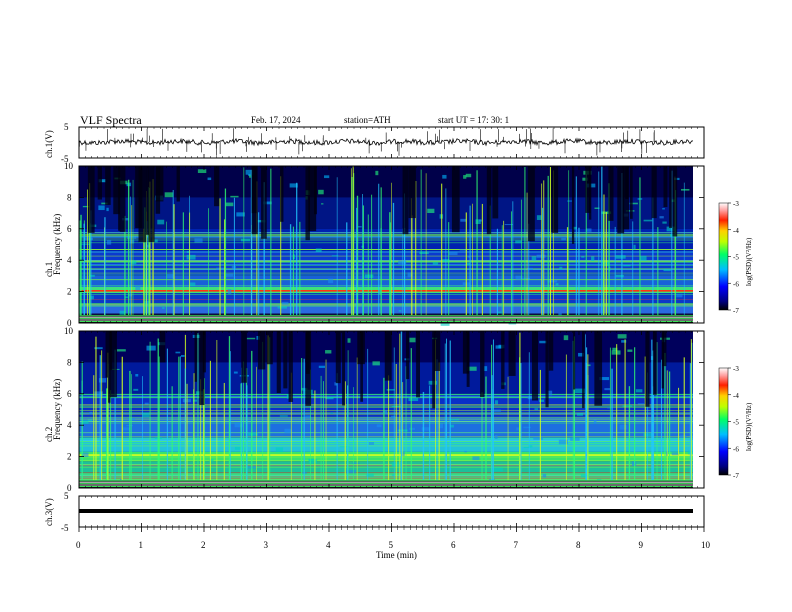 The width and height of the screenshot is (792, 612). Describe the element at coordinates (141, 545) in the screenshot. I see `x-tick-label: 1` at that location.